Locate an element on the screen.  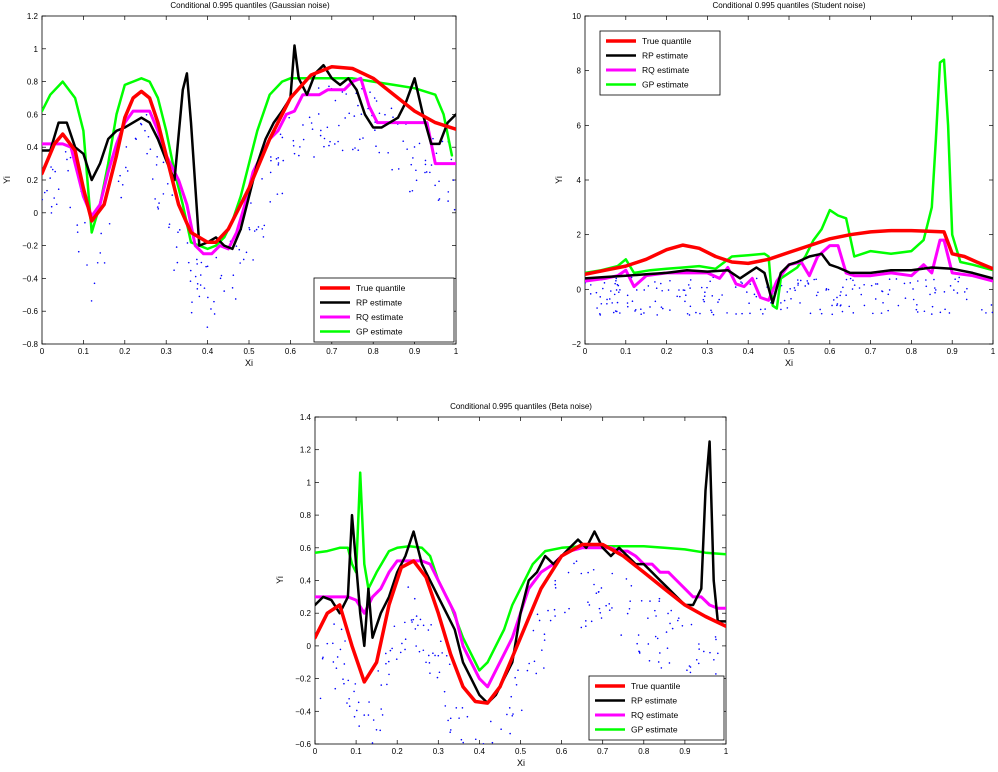
y-tick-label: −0.6 is located at coordinates (30, 311).